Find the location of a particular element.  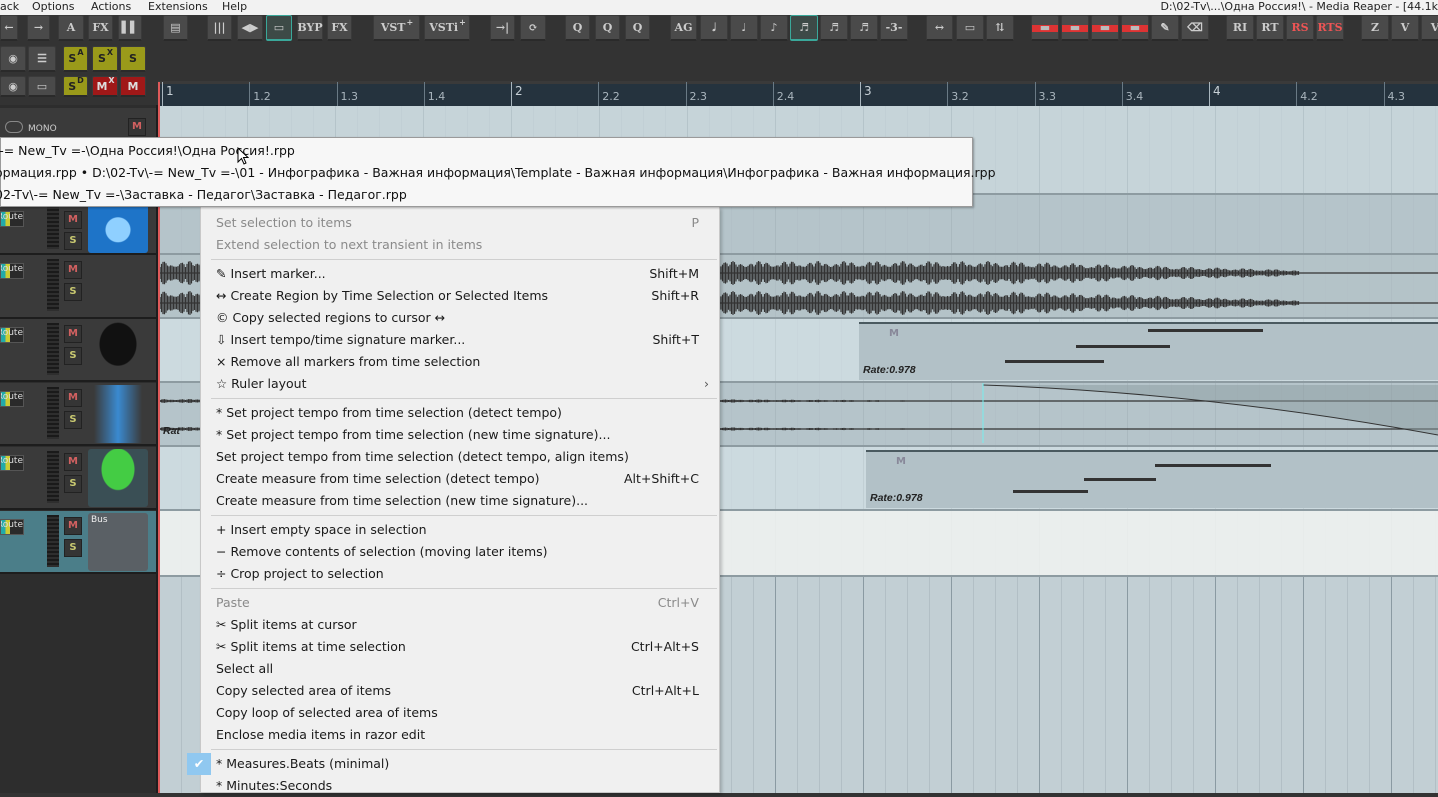

cut-red-4-button: ▬ is located at coordinates (1135, 28).